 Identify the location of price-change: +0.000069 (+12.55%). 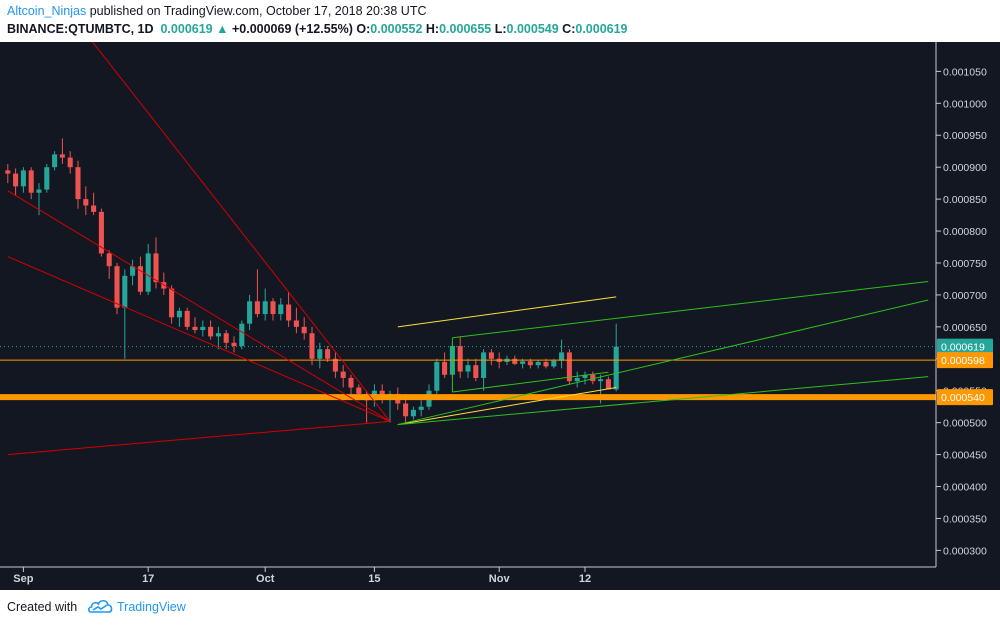
(292, 29).